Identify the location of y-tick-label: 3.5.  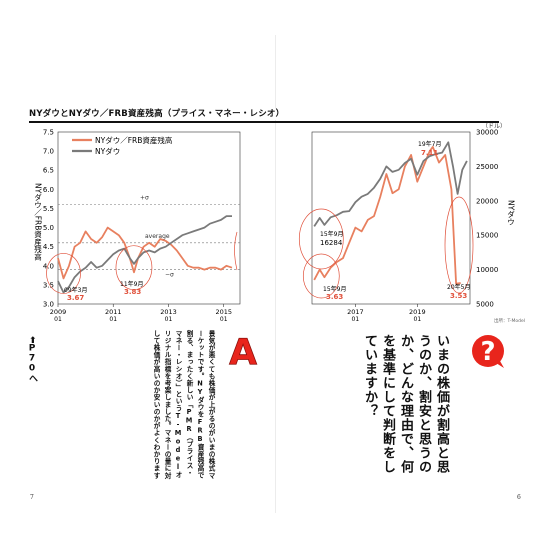
(48, 285).